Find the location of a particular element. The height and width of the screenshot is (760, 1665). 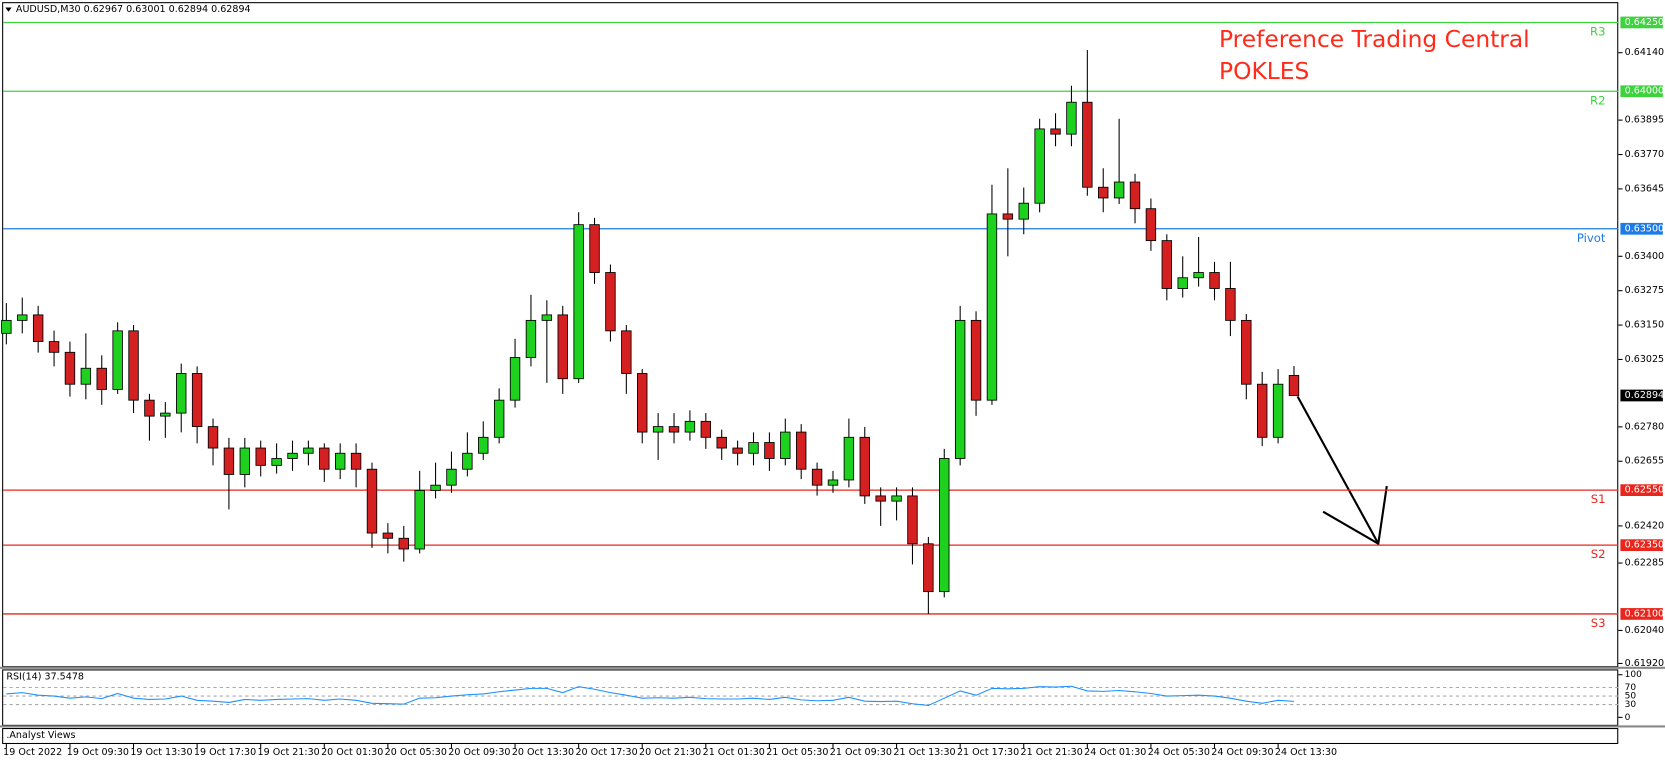

x-tick-label: 24 Oct 13:30 is located at coordinates (1306, 752).